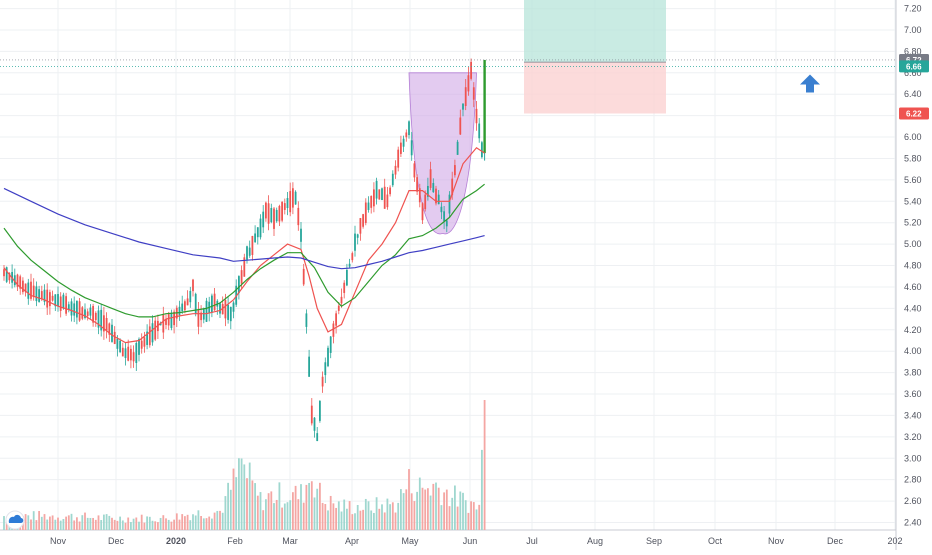  I want to click on up-arrow-shape, so click(810, 83).